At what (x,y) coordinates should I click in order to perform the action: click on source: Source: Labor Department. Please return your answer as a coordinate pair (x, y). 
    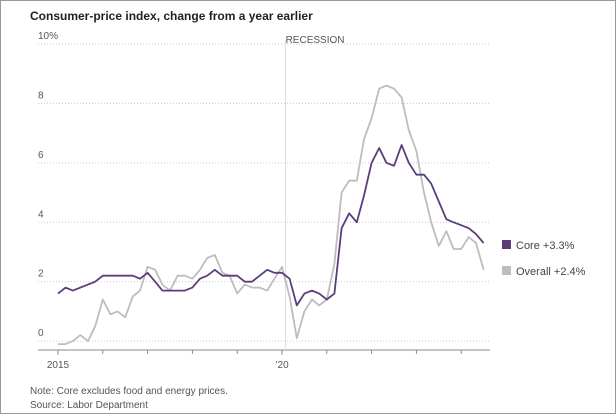
    Looking at the image, I should click on (89, 405).